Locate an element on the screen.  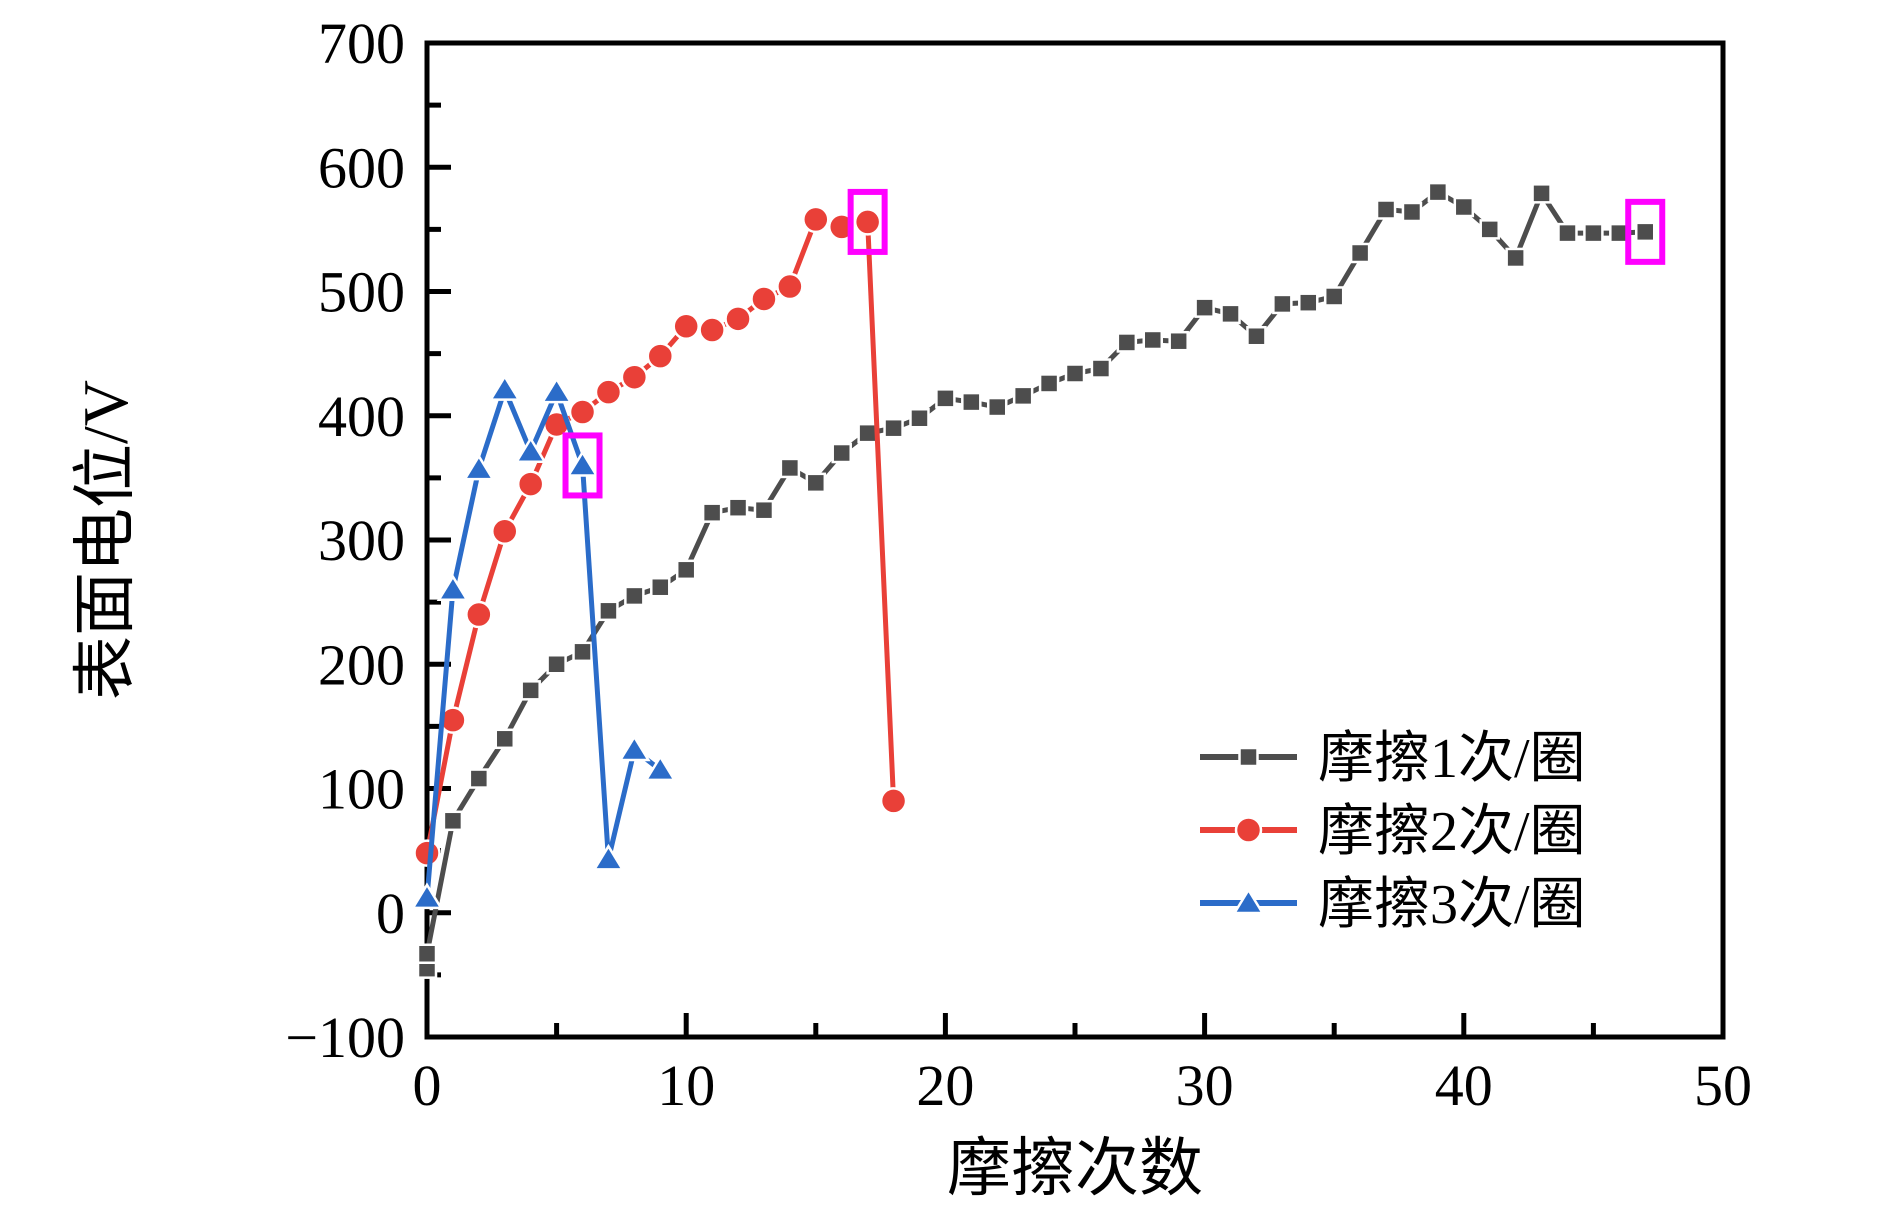
y-tick-label: 300 is located at coordinates (361, 540).